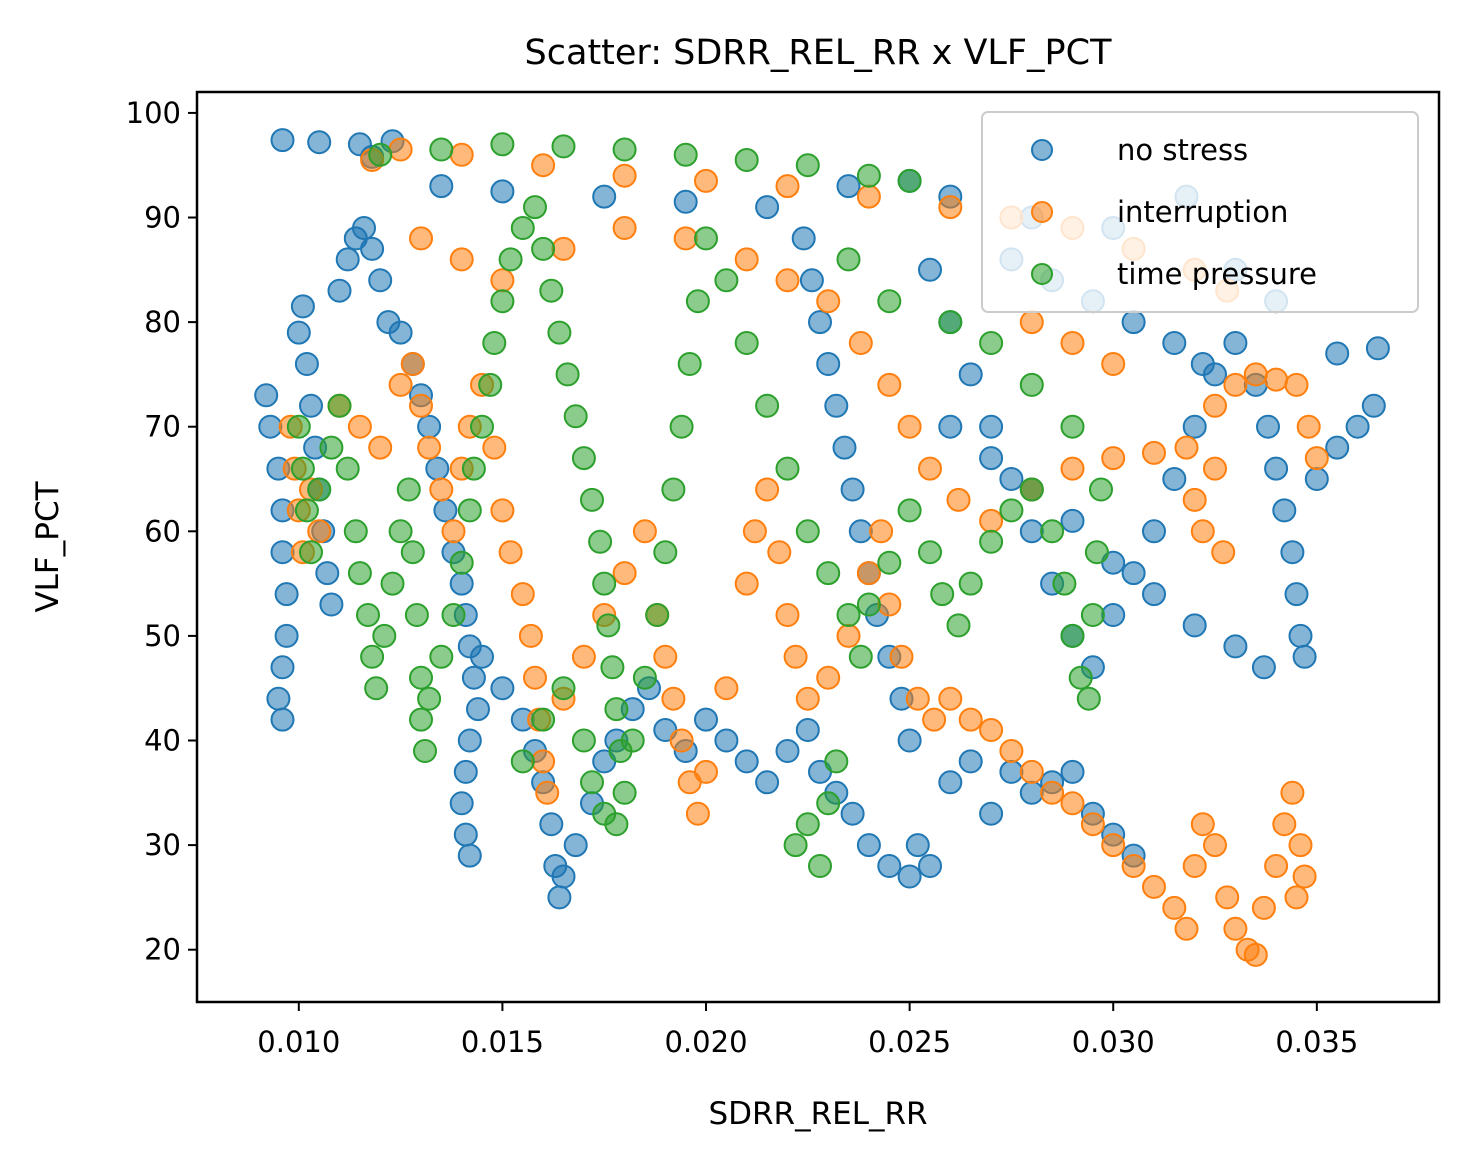  What do you see at coordinates (161, 531) in the screenshot?
I see `y-axis: 20 30 40 50 60 70 80 90 100` at bounding box center [161, 531].